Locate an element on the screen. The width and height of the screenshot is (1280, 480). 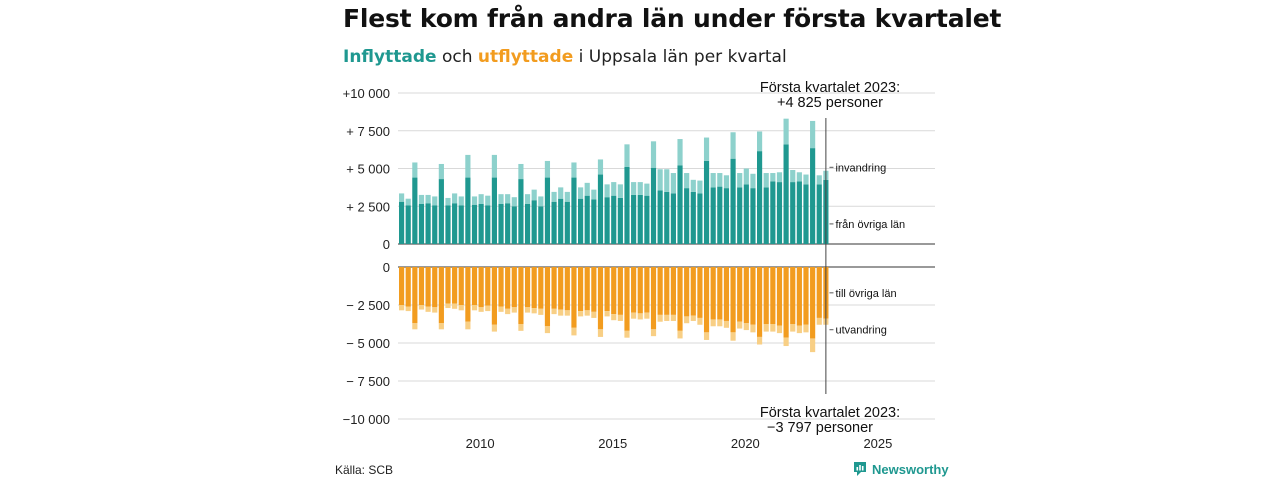
y-tick-label: +10 000 is located at coordinates (366, 93).